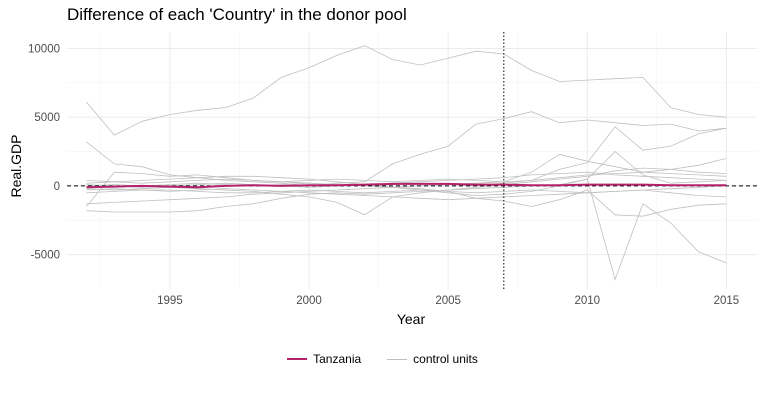 The width and height of the screenshot is (765, 405). What do you see at coordinates (445, 359) in the screenshot?
I see `legend-label-controls: control units` at bounding box center [445, 359].